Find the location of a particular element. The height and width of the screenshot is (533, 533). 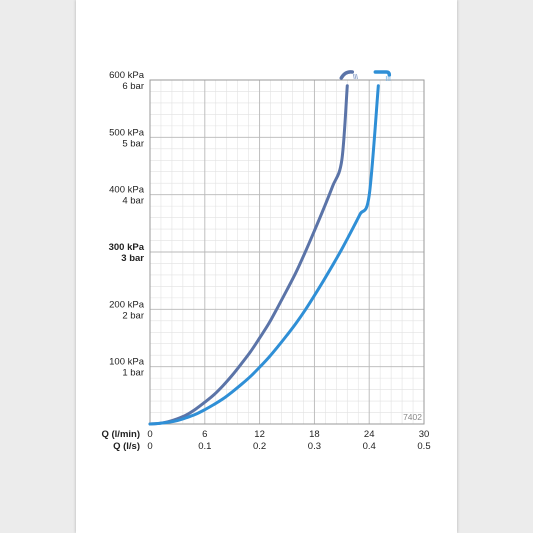

x-tick-label-lmin: 0 is located at coordinates (149, 434).